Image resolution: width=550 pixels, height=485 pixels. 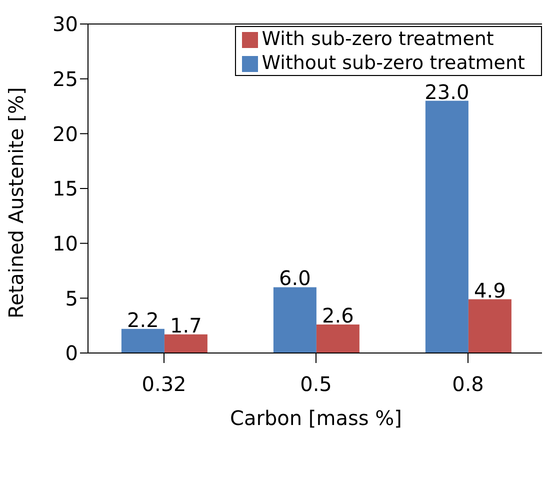 What do you see at coordinates (143, 320) in the screenshot?
I see `data-label: 2.2` at bounding box center [143, 320].